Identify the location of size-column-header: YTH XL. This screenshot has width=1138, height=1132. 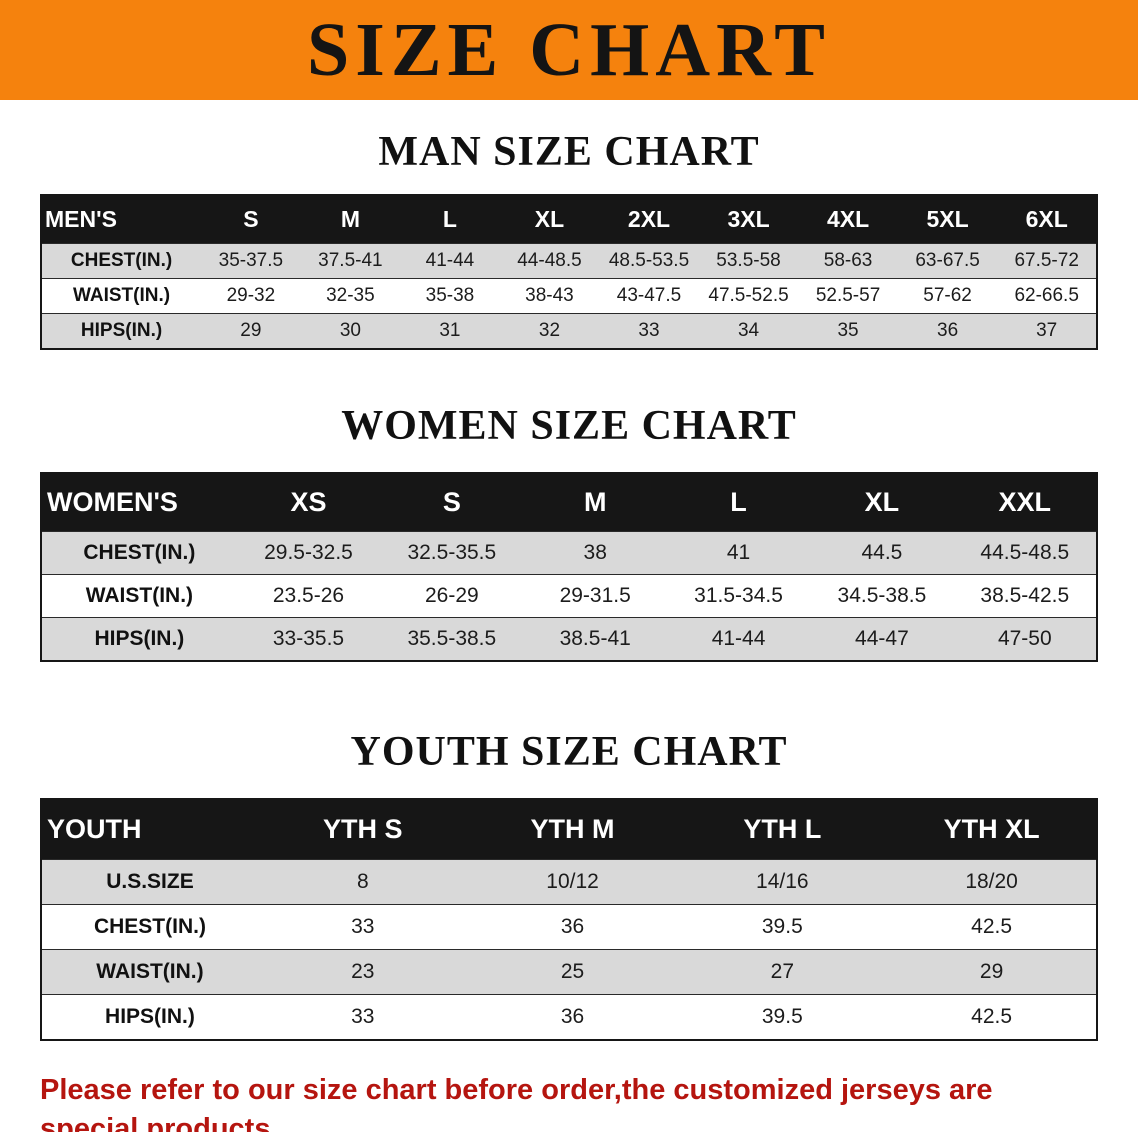
(992, 829).